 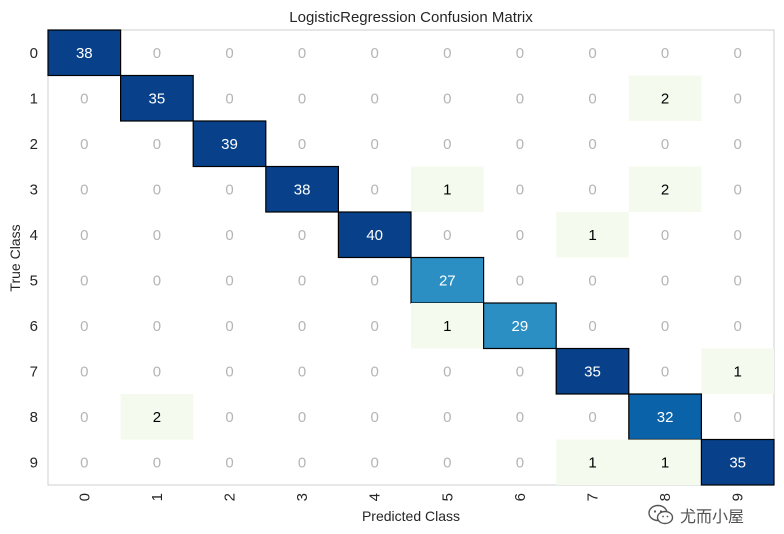 I want to click on x-tick-label: 9, so click(x=738, y=497).